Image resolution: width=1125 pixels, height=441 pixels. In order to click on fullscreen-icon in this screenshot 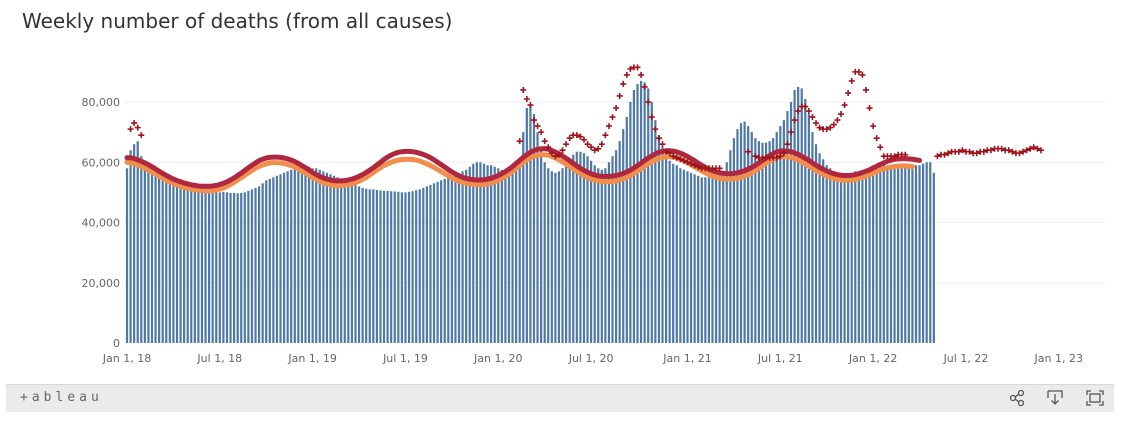, I will do `click(1095, 398)`.